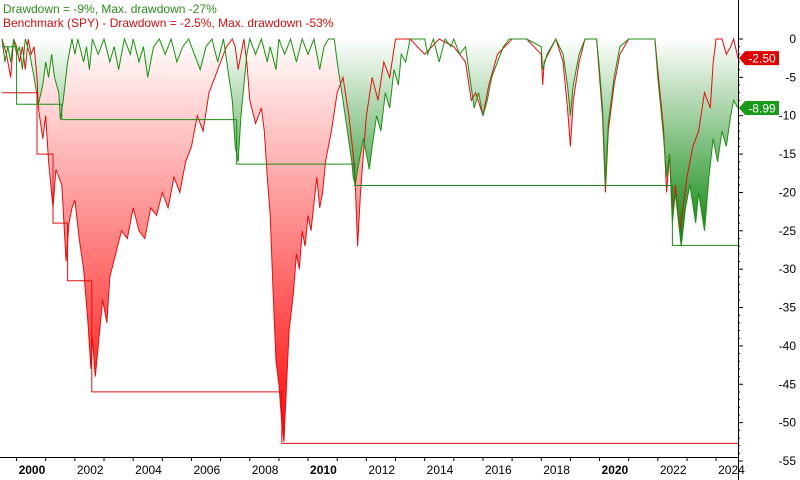 The image size is (800, 480). What do you see at coordinates (673, 470) in the screenshot?
I see `x-tick-label: 2022` at bounding box center [673, 470].